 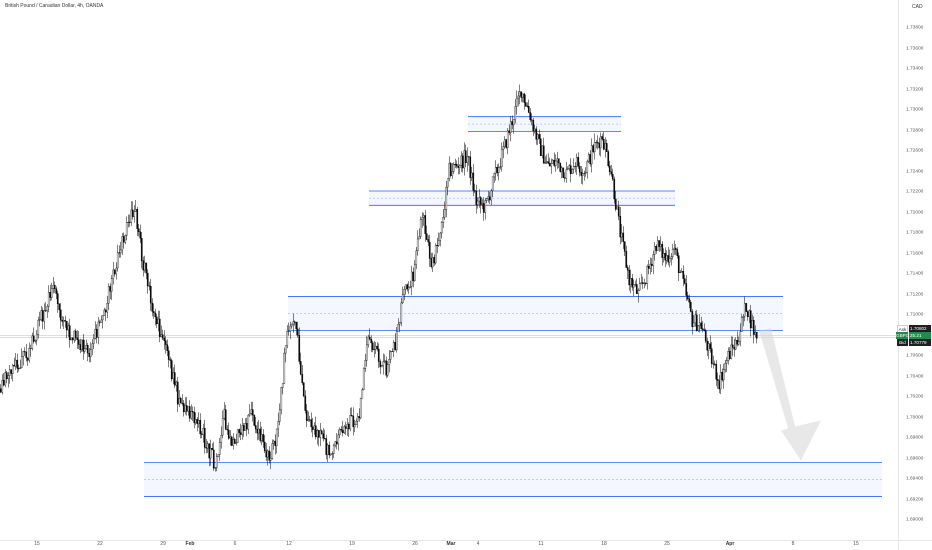 I want to click on time-axis, so click(x=449, y=545).